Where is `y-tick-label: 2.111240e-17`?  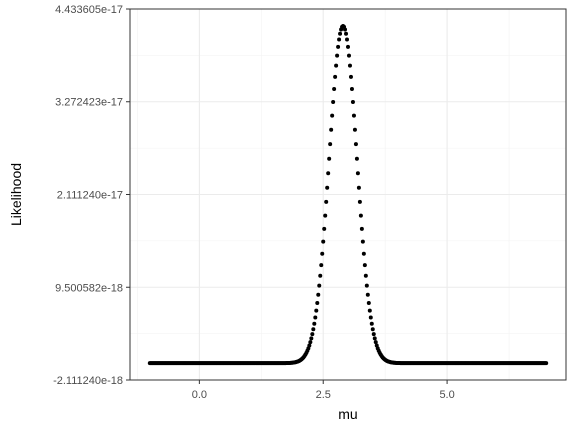
y-tick-label: 2.111240e-17 is located at coordinates (90, 196).